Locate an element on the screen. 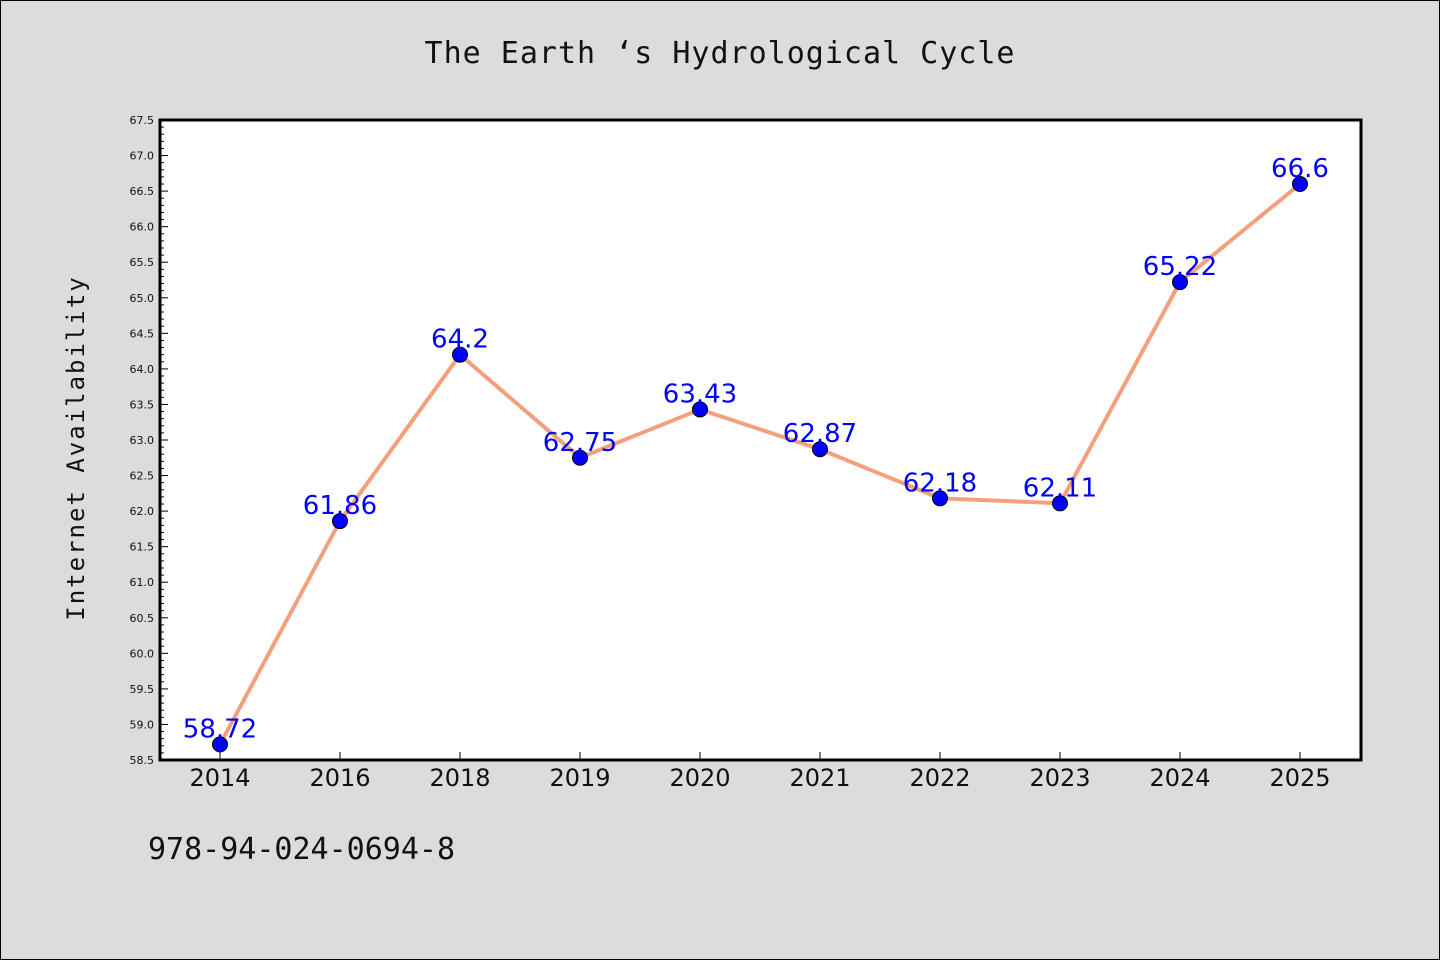  y-tick-label: 64.0 is located at coordinates (142, 369).